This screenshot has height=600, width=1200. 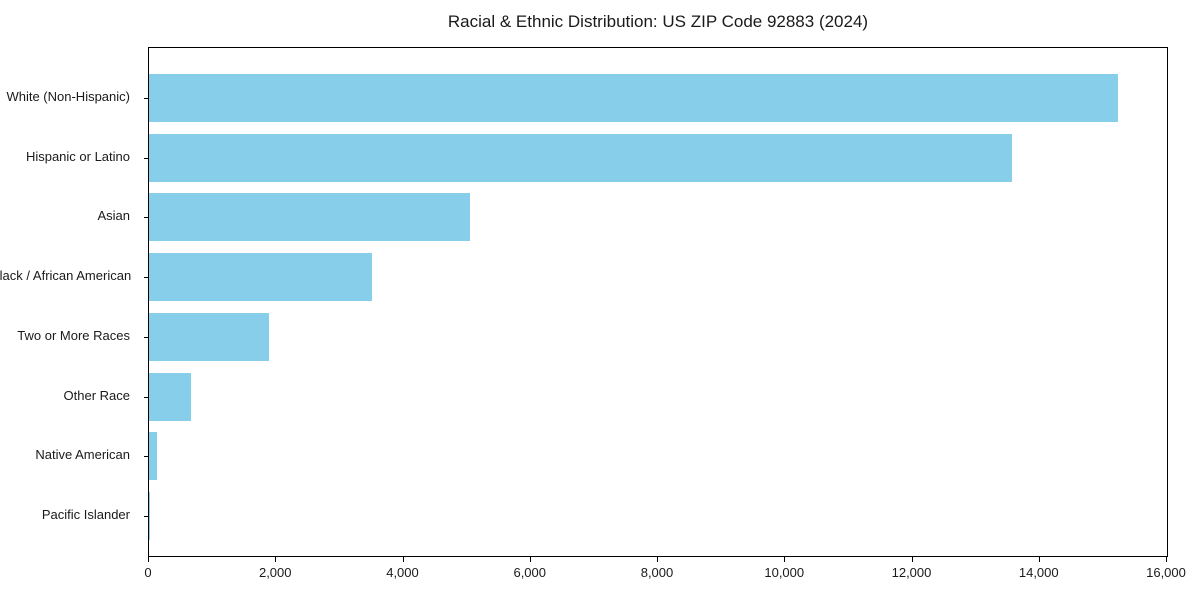 I want to click on bar-other-race, so click(x=170, y=396).